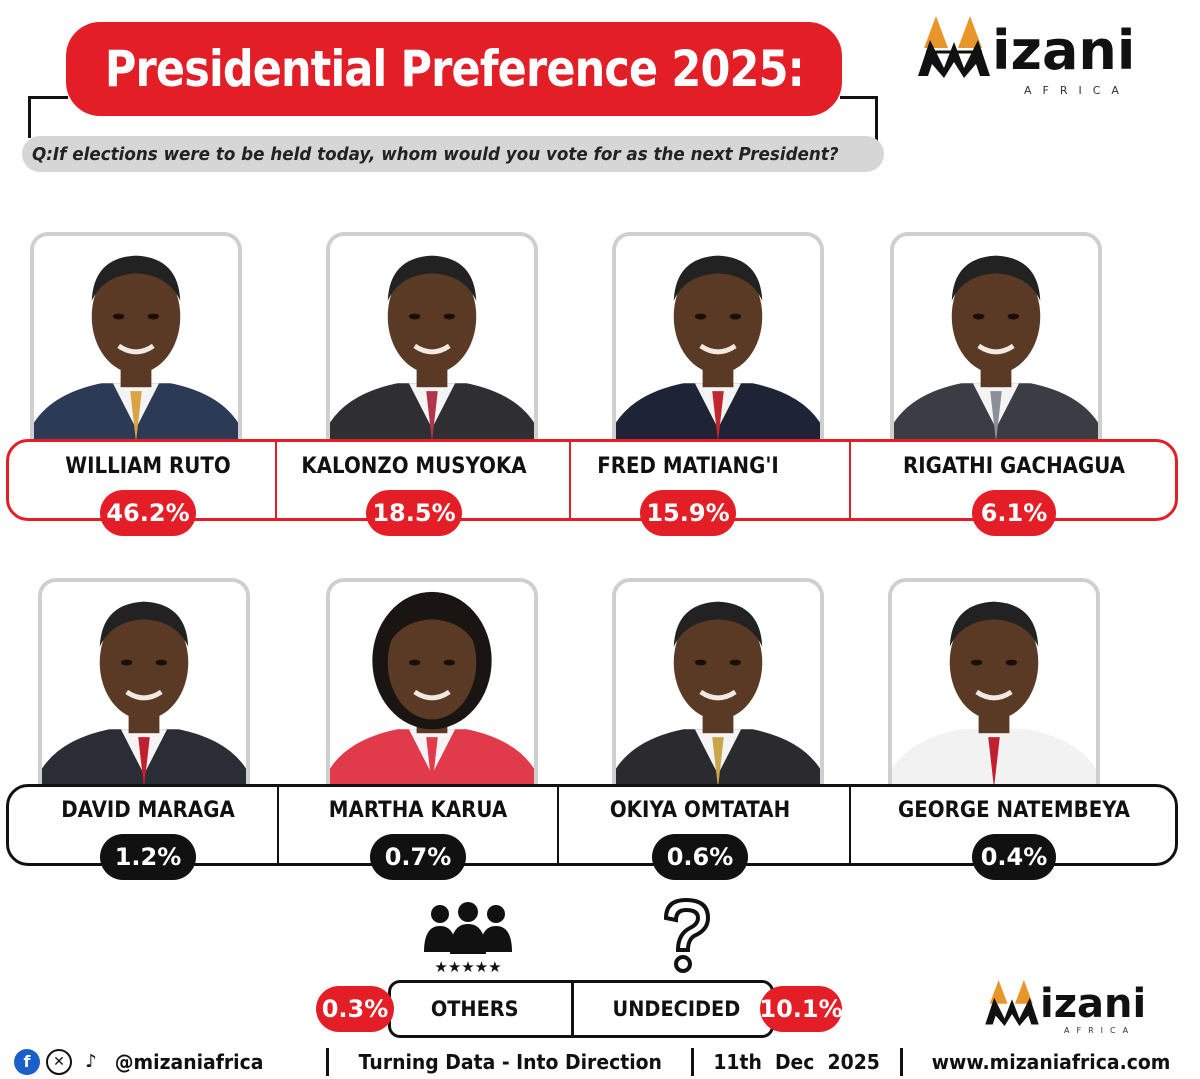 This screenshot has height=1079, width=1200. What do you see at coordinates (1051, 1061) in the screenshot?
I see `footer-website: www.mizaniafrica.com` at bounding box center [1051, 1061].